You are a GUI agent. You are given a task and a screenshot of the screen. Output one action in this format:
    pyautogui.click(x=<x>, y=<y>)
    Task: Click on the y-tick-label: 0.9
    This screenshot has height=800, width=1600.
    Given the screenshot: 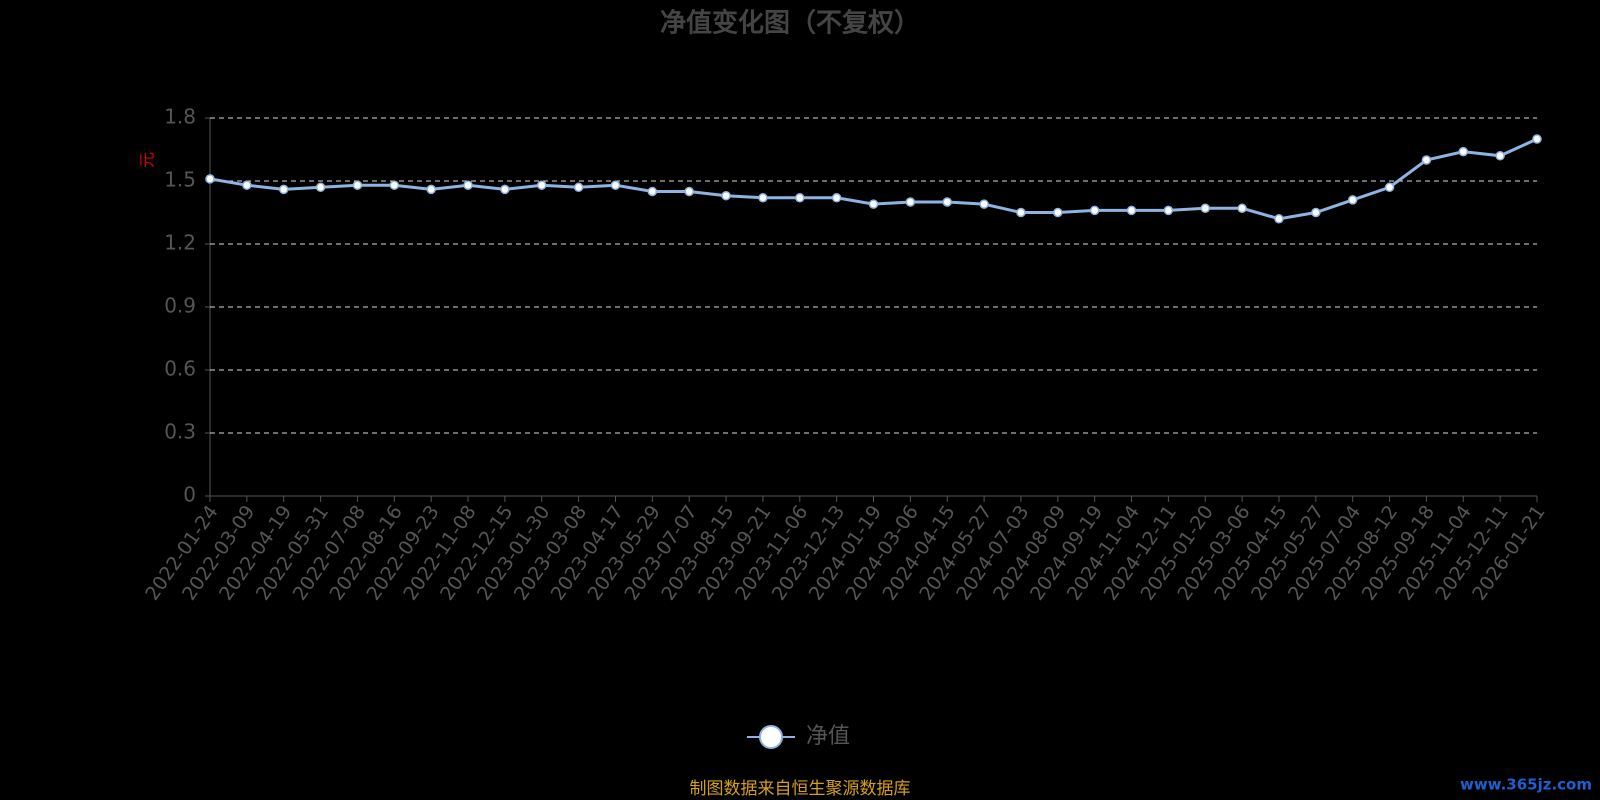 What is the action you would take?
    pyautogui.click(x=180, y=306)
    